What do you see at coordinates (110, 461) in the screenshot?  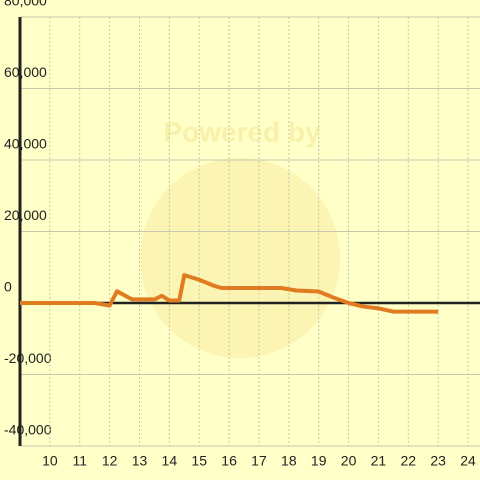 I see `x-tick-label: 12` at bounding box center [110, 461].